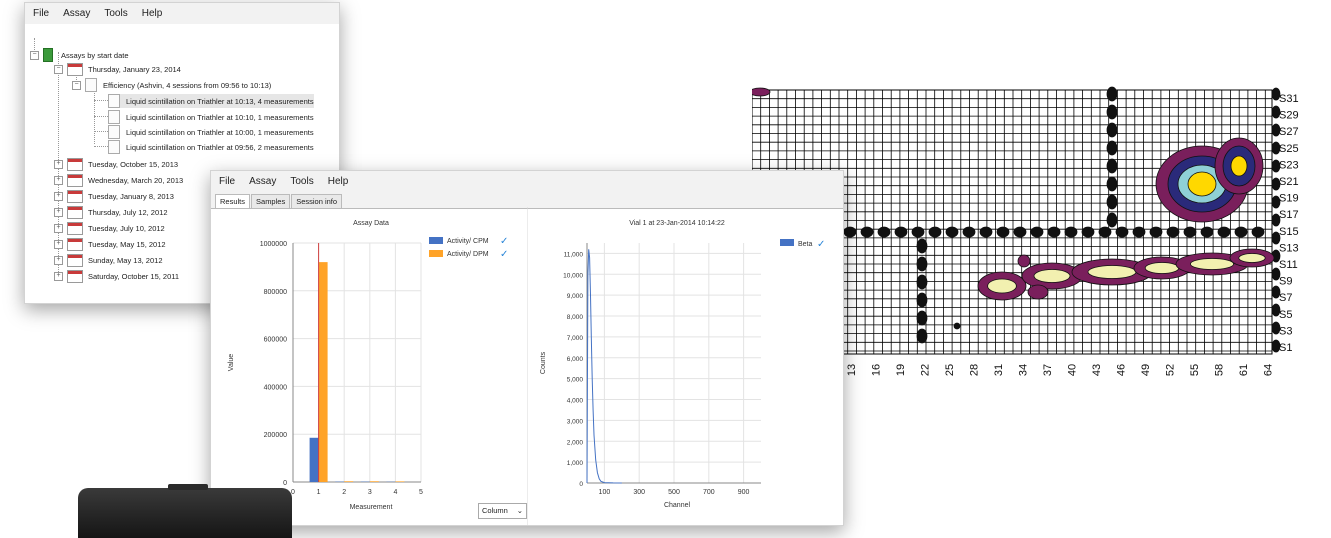 This screenshot has height=538, width=1331. What do you see at coordinates (108, 260) in the screenshot?
I see `tree-date-node: + Sunday, May 13, 2012` at bounding box center [108, 260].